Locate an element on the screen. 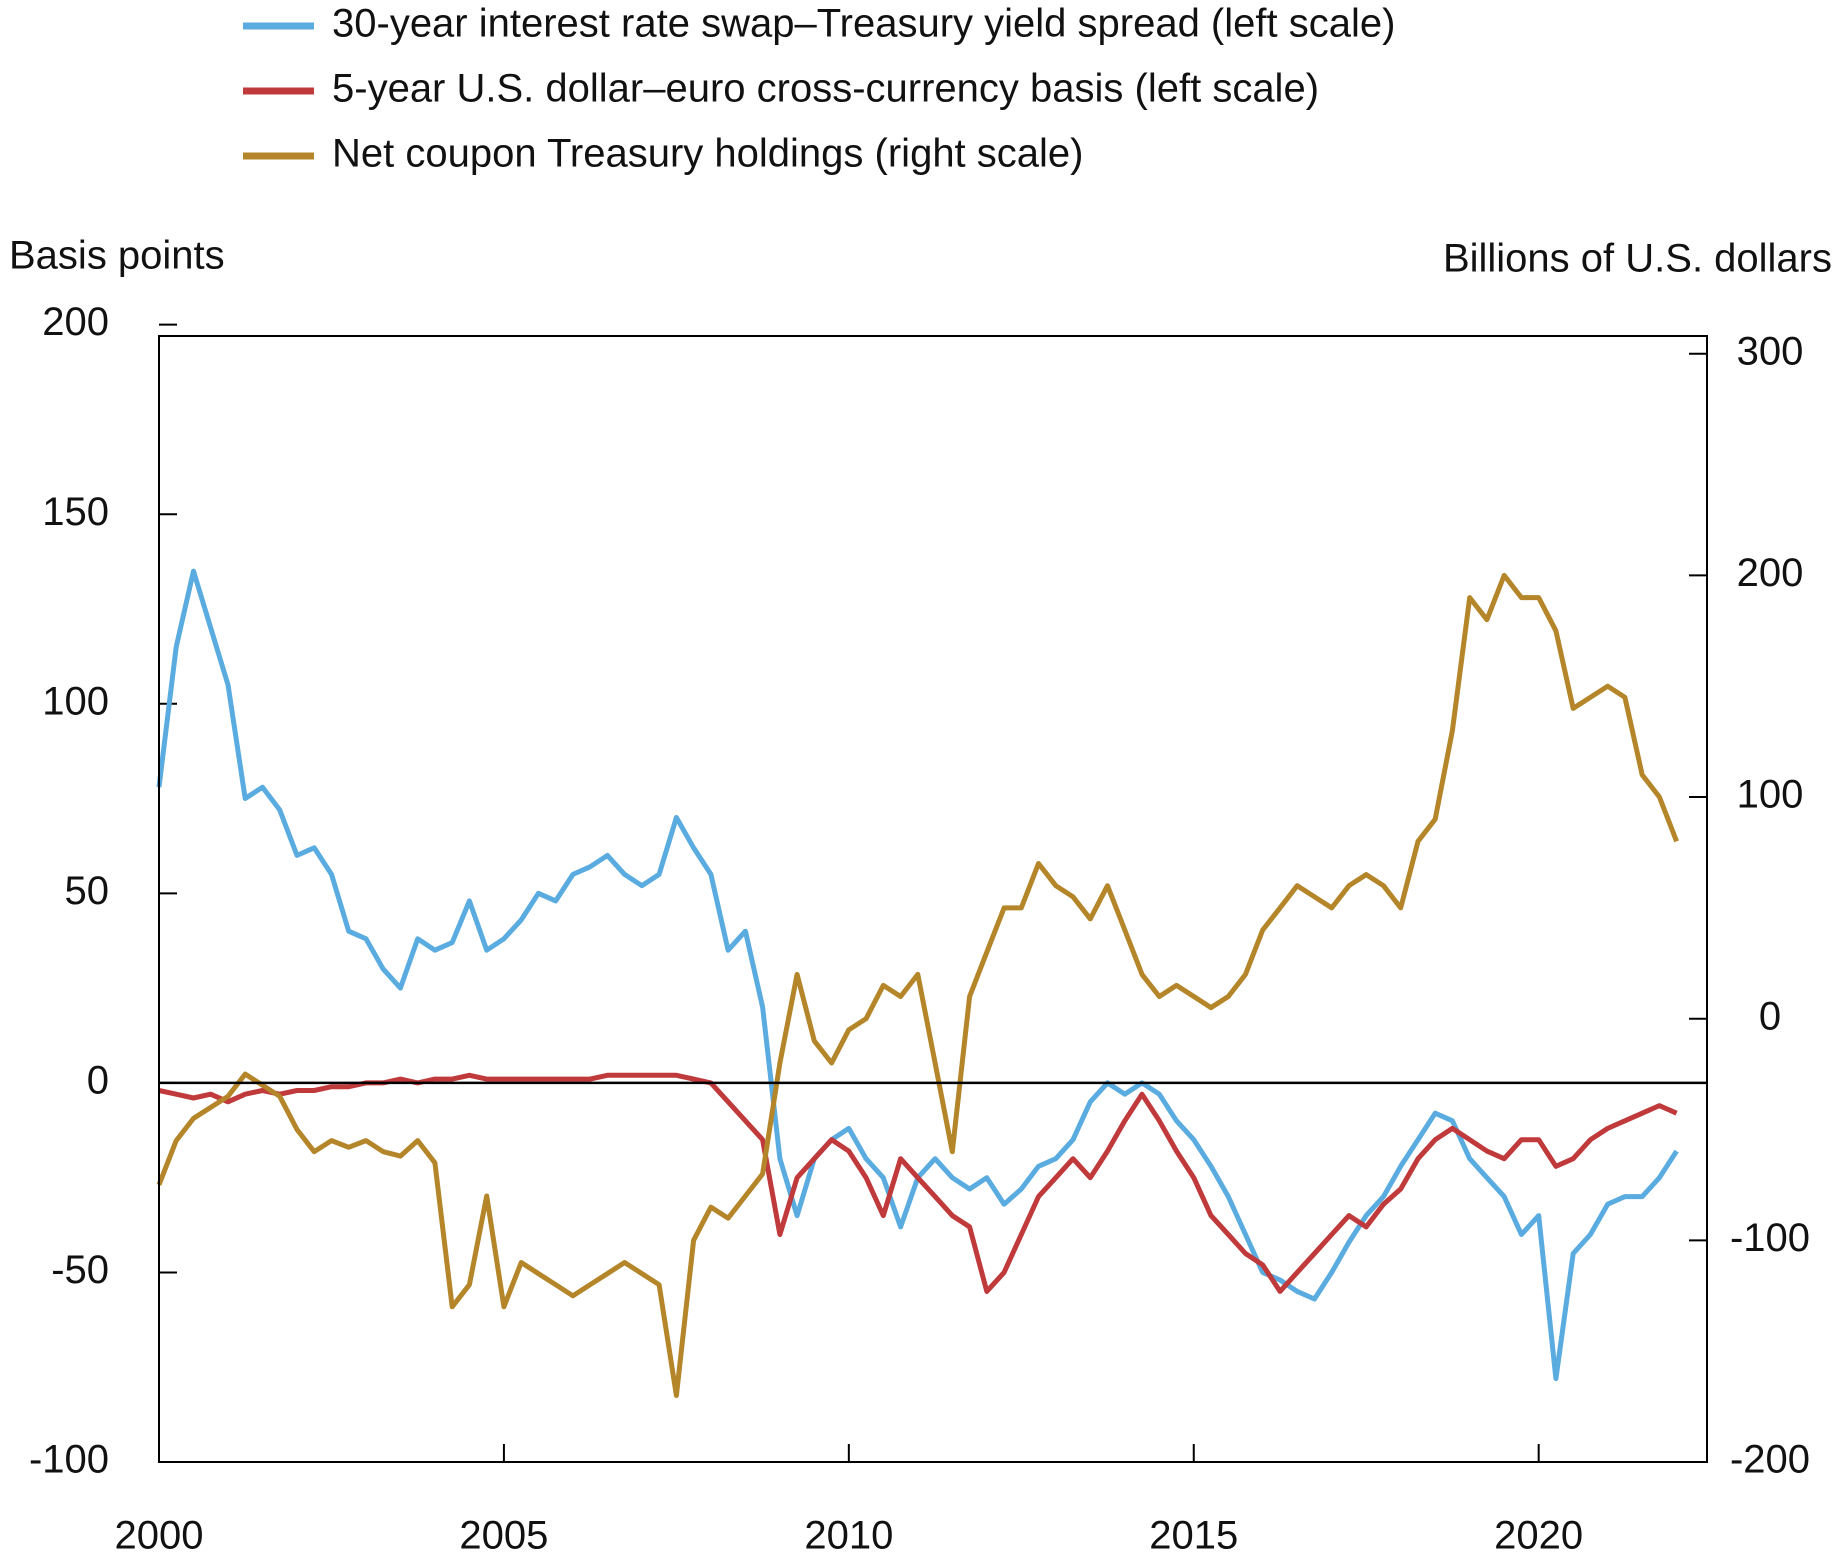 This screenshot has width=1840, height=1568. x-tick-label: 2020 is located at coordinates (1538, 1536).